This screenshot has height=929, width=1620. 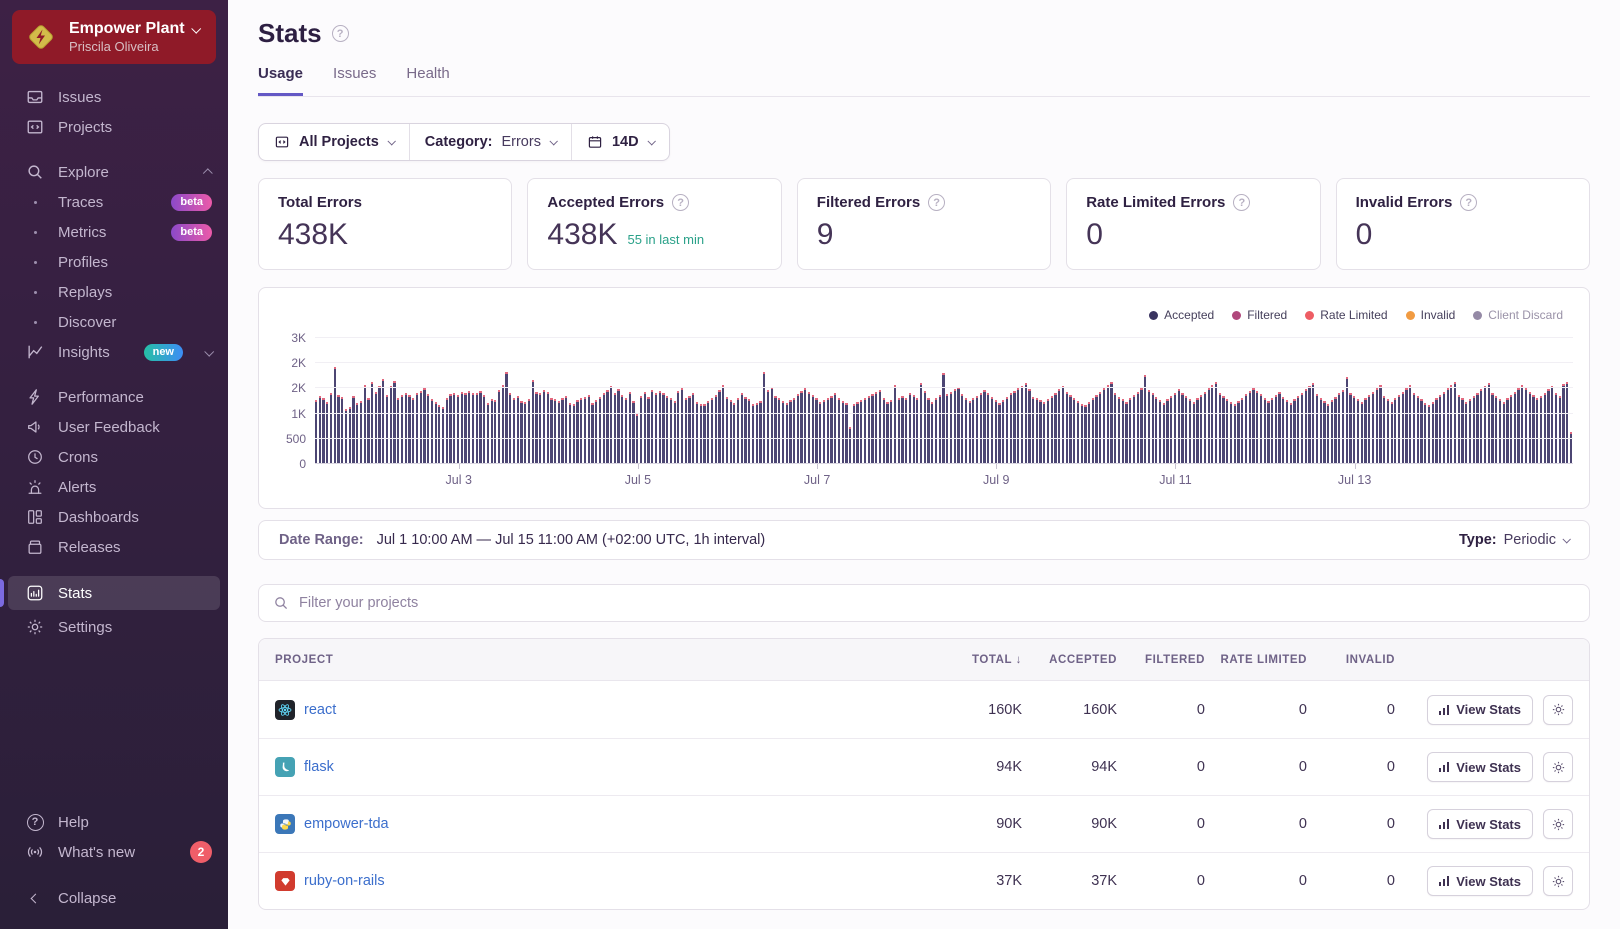 I want to click on sidebar-item-alerts: Alerts, so click(x=114, y=487).